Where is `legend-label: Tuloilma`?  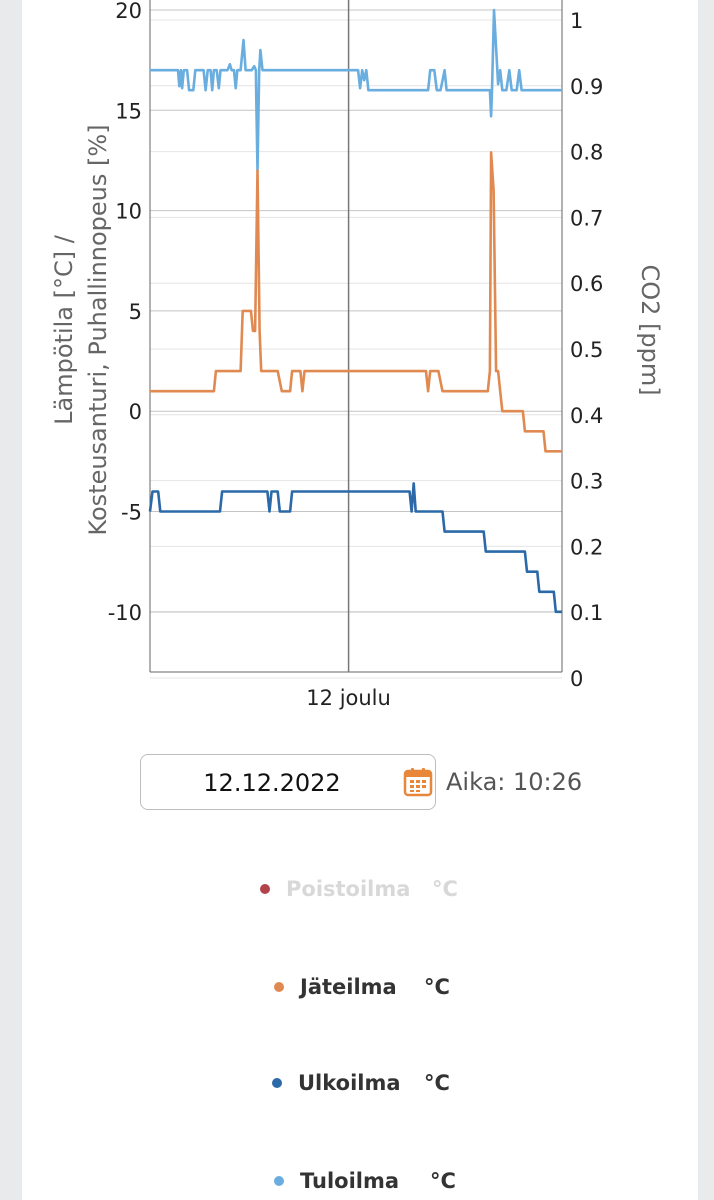
legend-label: Tuloilma is located at coordinates (350, 1181).